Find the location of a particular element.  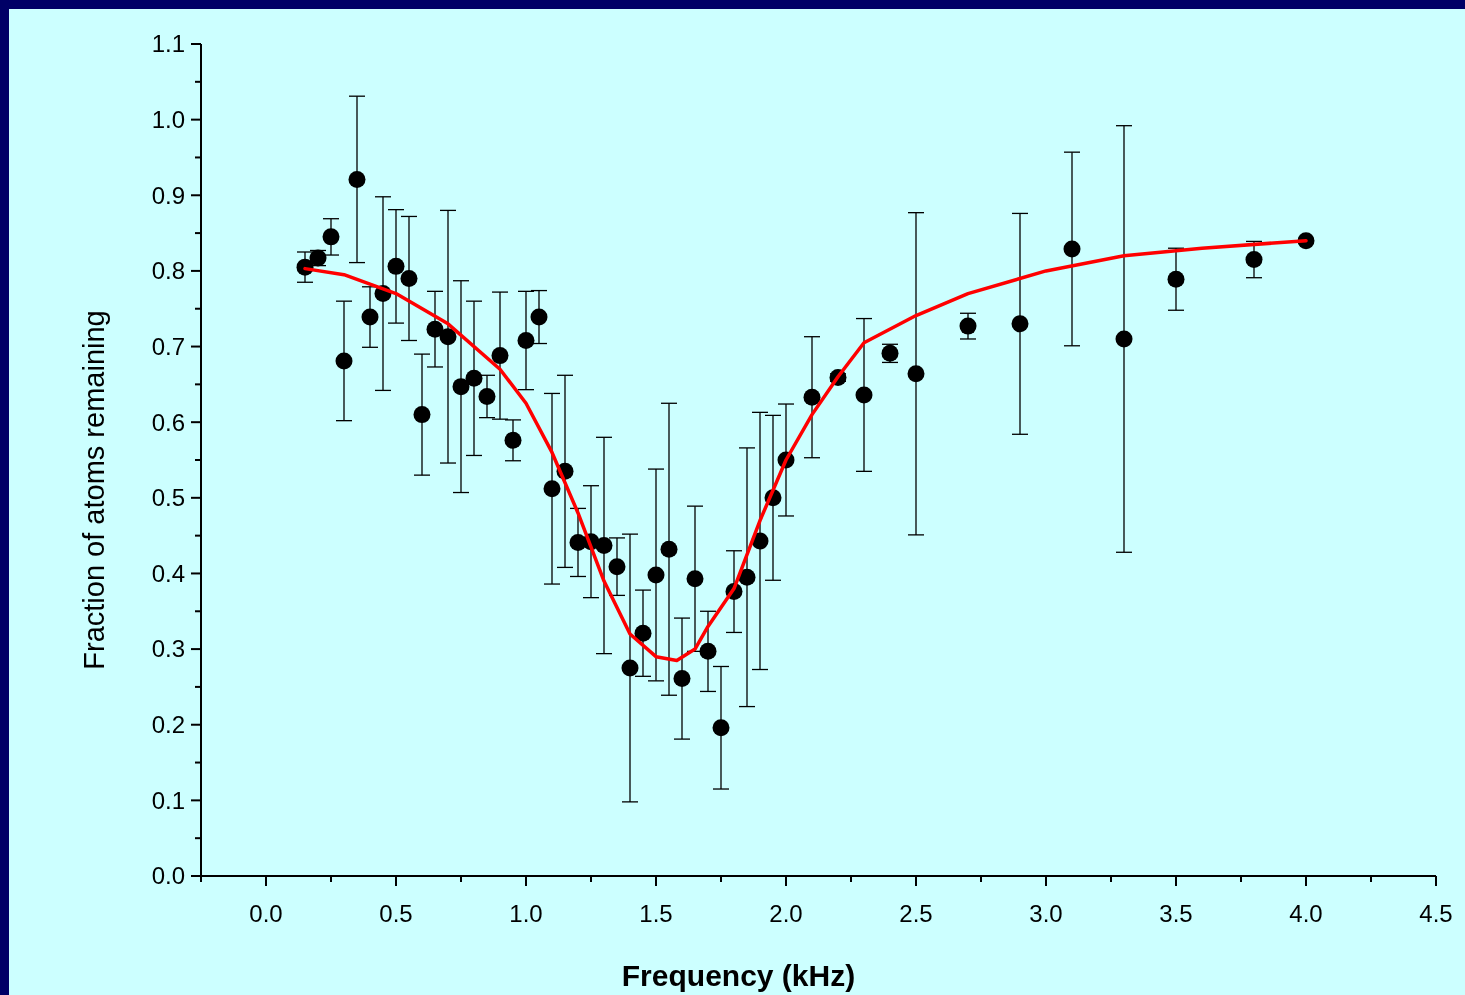

y-tick-label: 0.9 is located at coordinates (168, 195).